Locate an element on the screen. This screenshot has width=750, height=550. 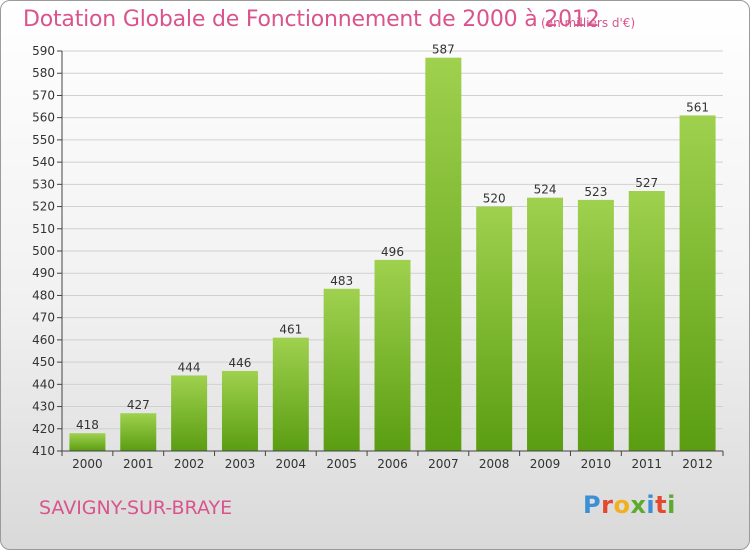
chart-unit: (en milliers d'€) is located at coordinates (588, 23).